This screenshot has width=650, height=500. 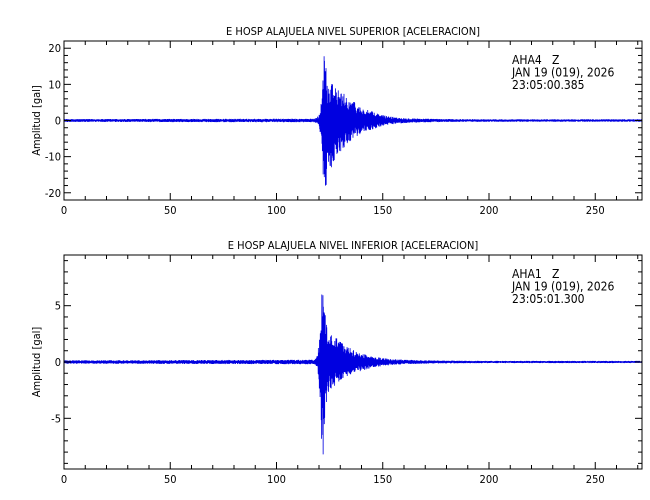 I want to click on station-label: AHA1 Z, so click(x=535, y=274).